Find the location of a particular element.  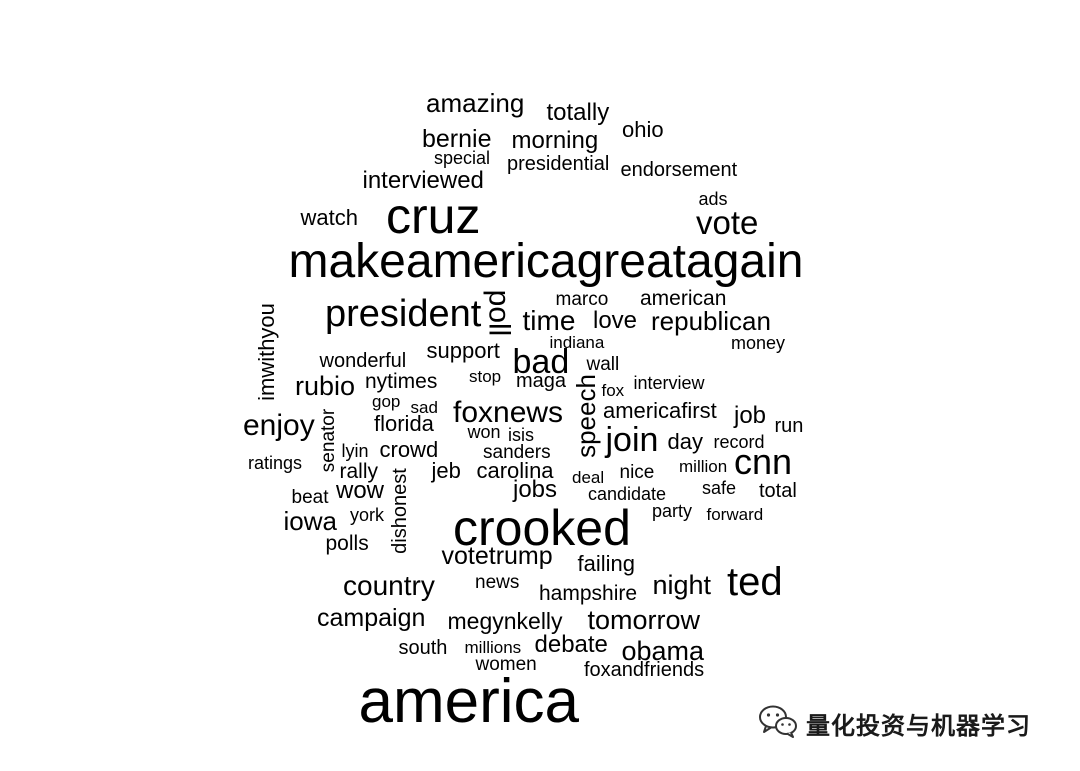

cloud-word-obama: obama is located at coordinates (663, 650).